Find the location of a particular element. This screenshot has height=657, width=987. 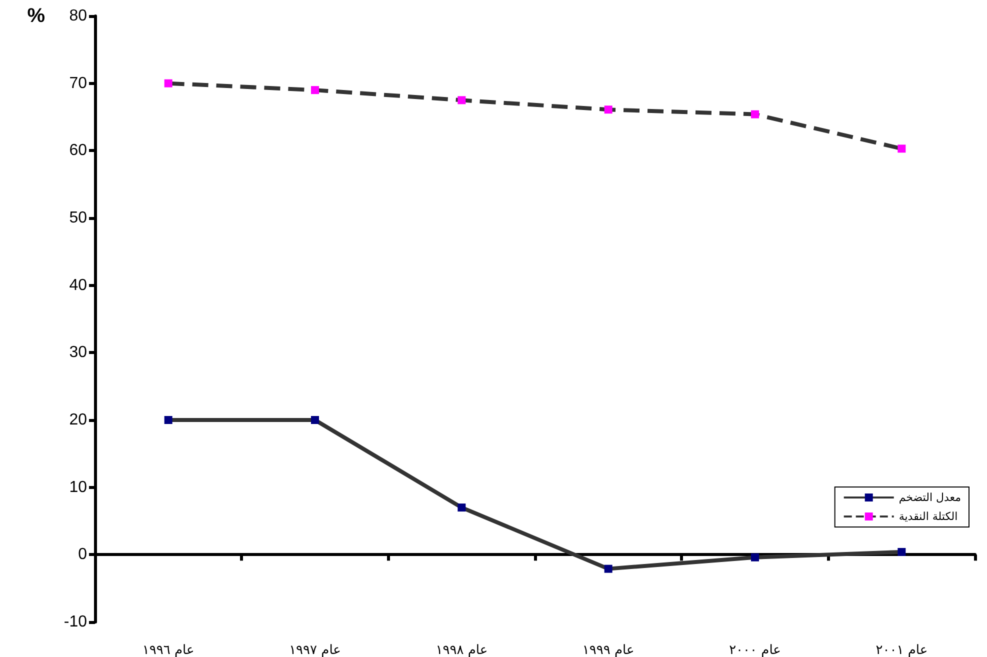

x-tick-label: عام ١٩٩٦ is located at coordinates (168, 650).